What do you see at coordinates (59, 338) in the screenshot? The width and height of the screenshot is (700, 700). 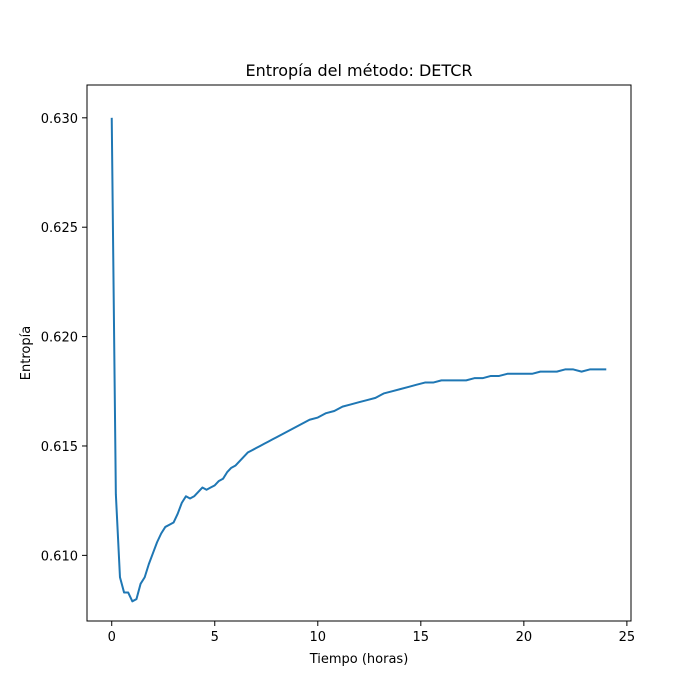 I see `y-tick-label: 0.620` at bounding box center [59, 338].